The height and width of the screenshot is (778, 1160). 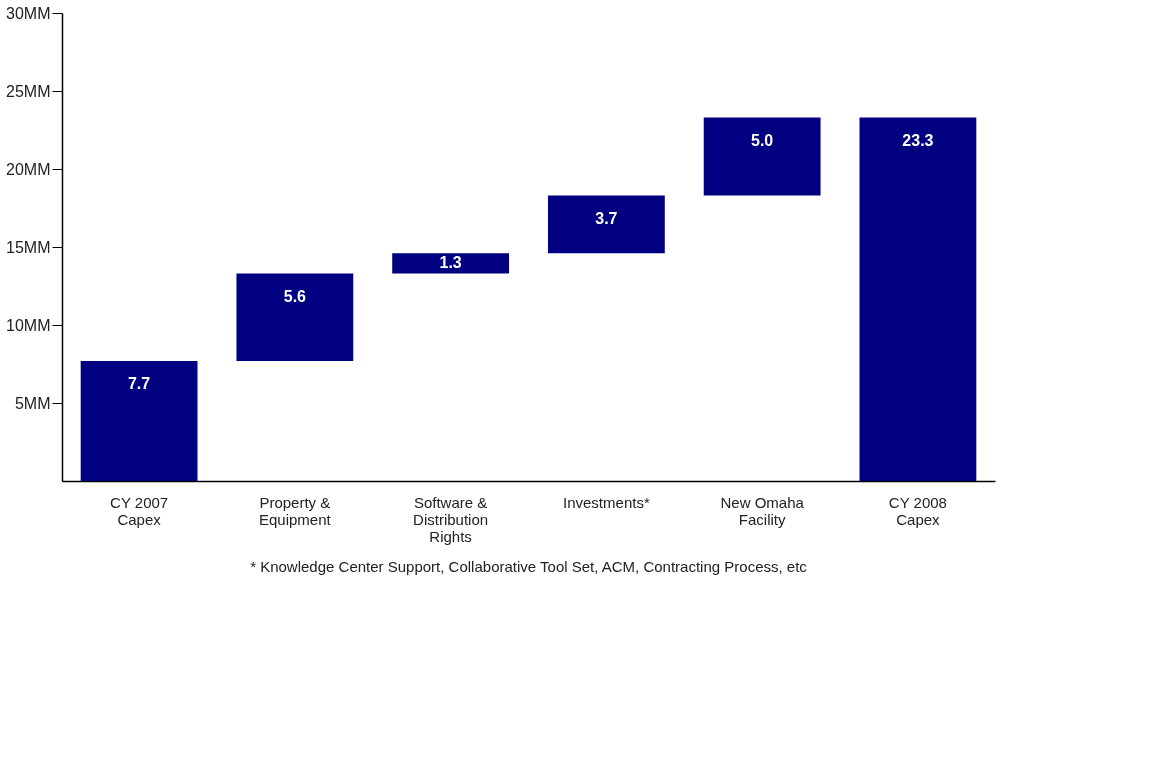 I want to click on text: * Knowledge Center Support, Collaborative Tool Set, ACM, Contracting Process, etc, so click(x=529, y=566).